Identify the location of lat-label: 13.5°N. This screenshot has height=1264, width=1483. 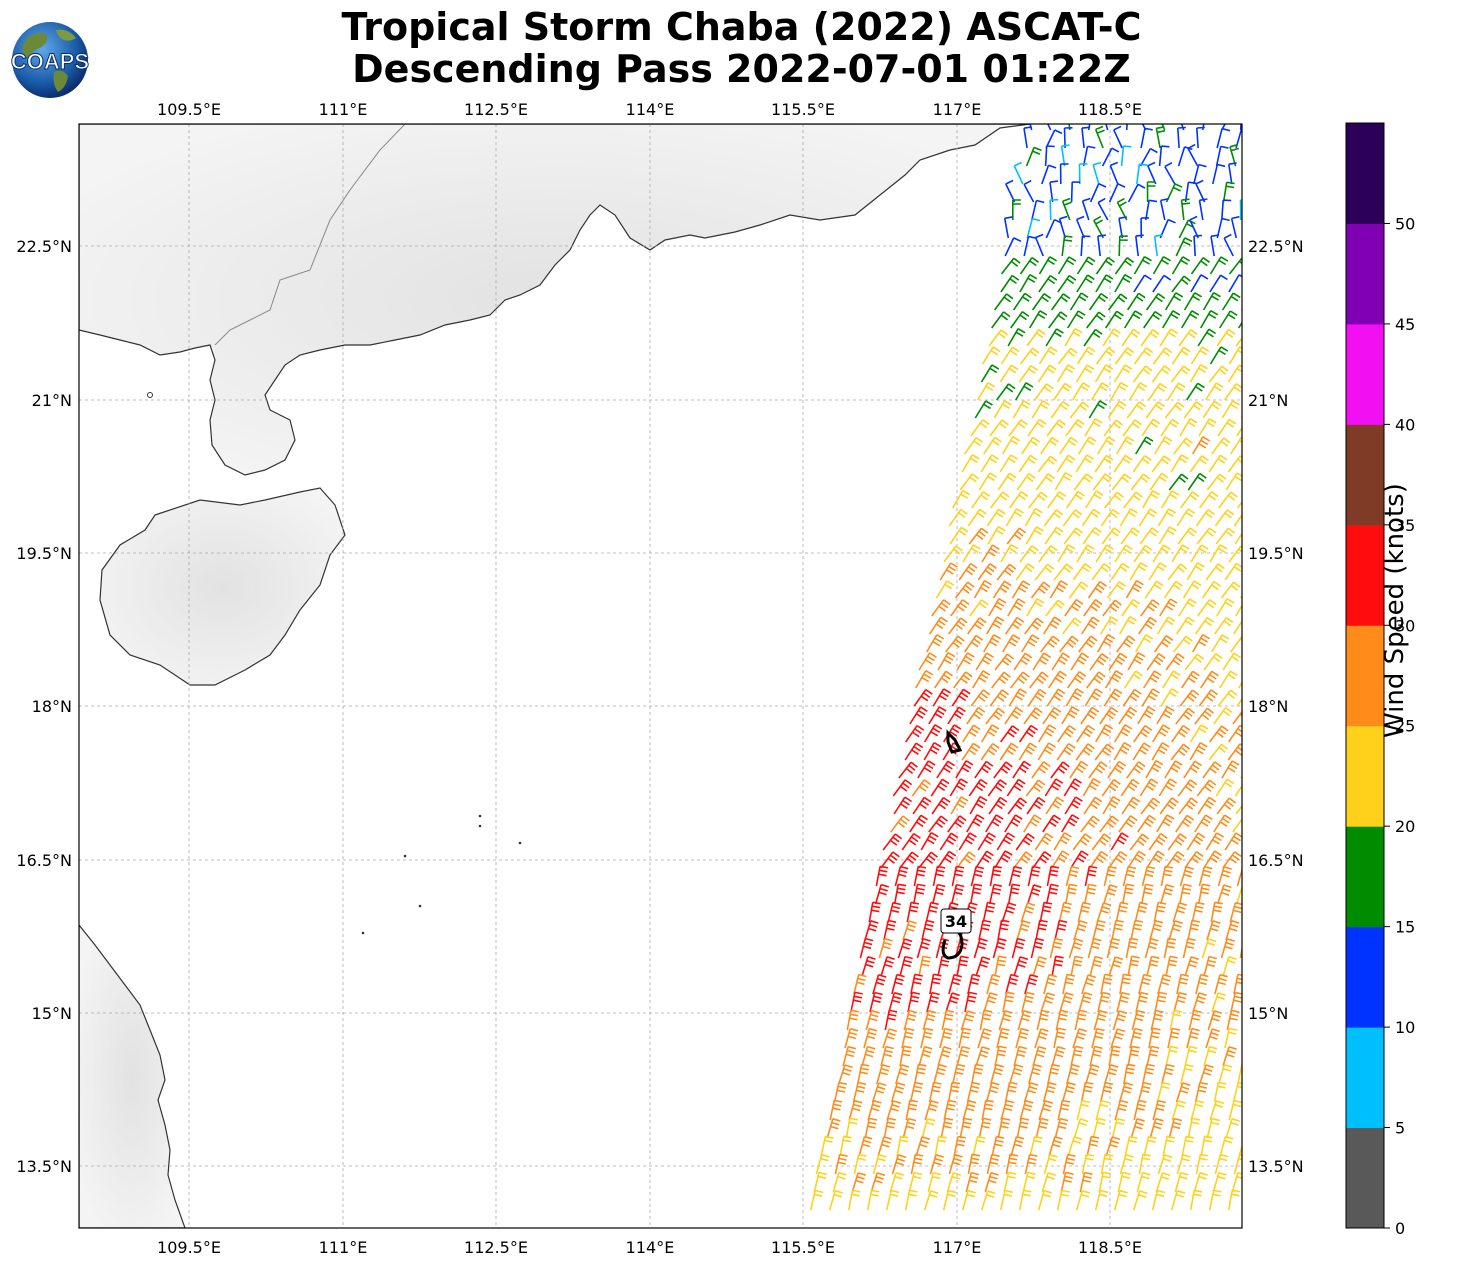
(44, 1166).